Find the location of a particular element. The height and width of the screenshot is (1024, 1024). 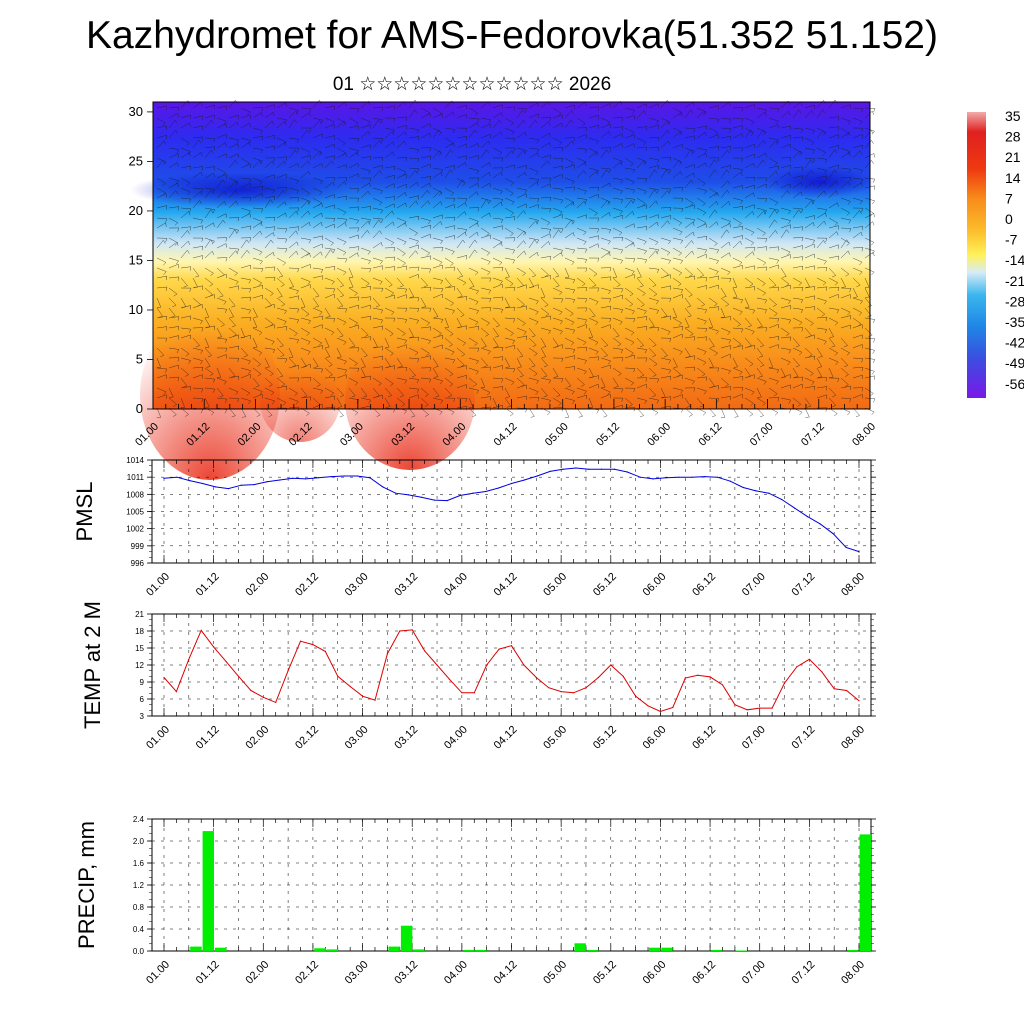

panel-frame is located at coordinates (511, 665).